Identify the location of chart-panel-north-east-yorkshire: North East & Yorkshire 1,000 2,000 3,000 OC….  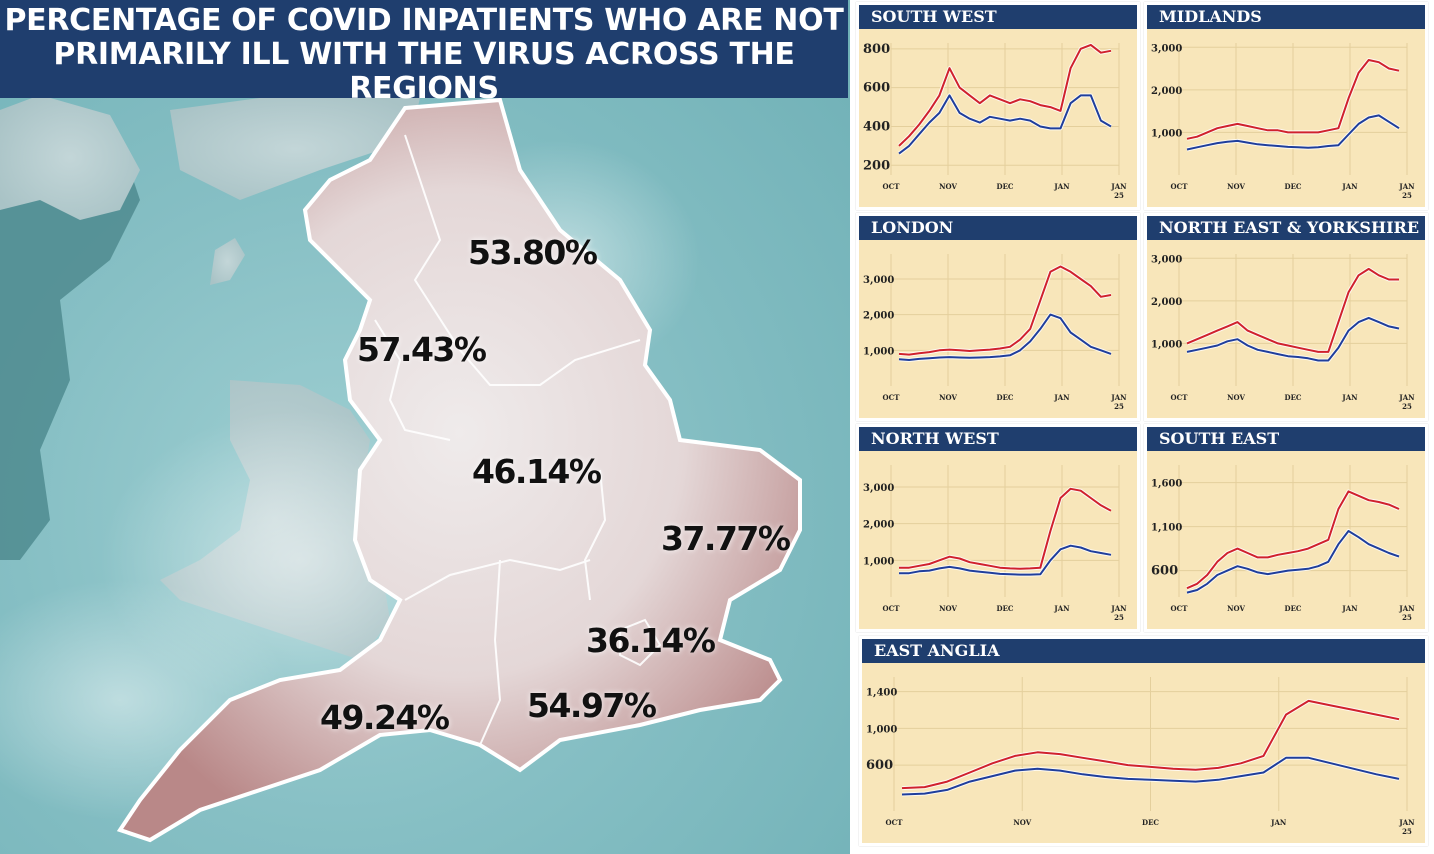
(1286, 317).